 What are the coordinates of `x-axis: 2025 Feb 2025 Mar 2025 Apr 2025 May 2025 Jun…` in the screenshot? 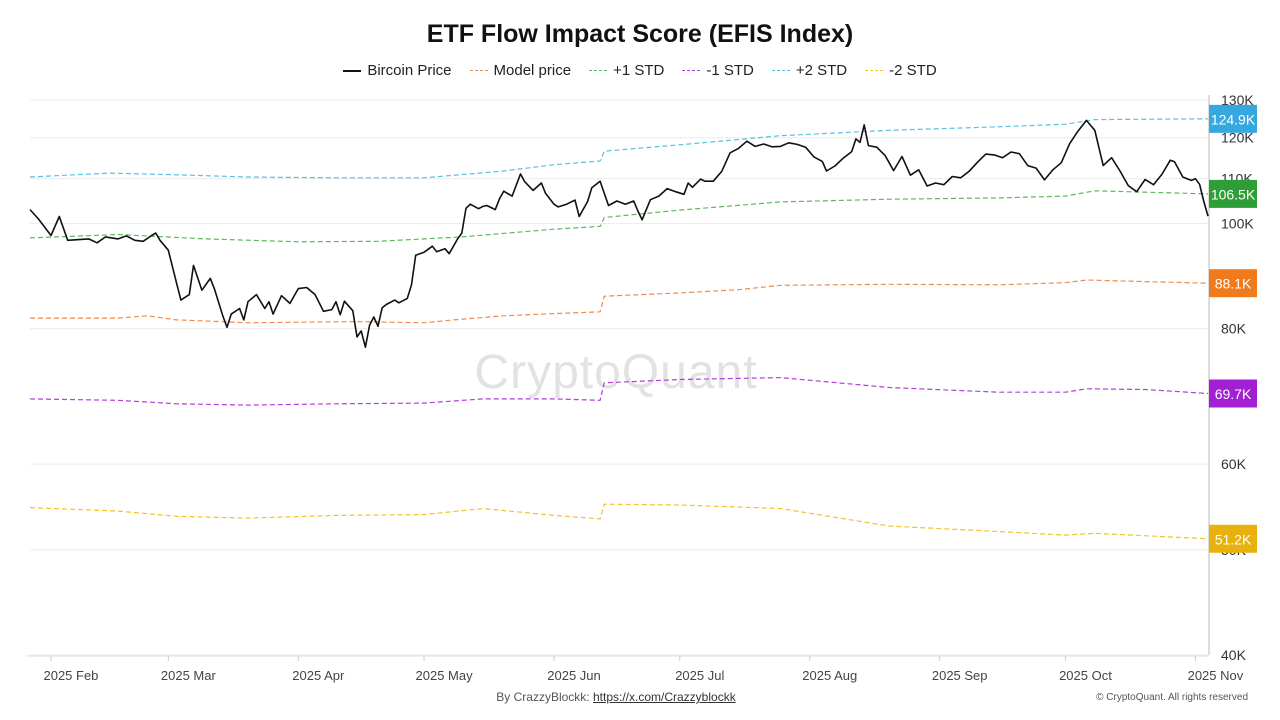 It's located at (643, 669).